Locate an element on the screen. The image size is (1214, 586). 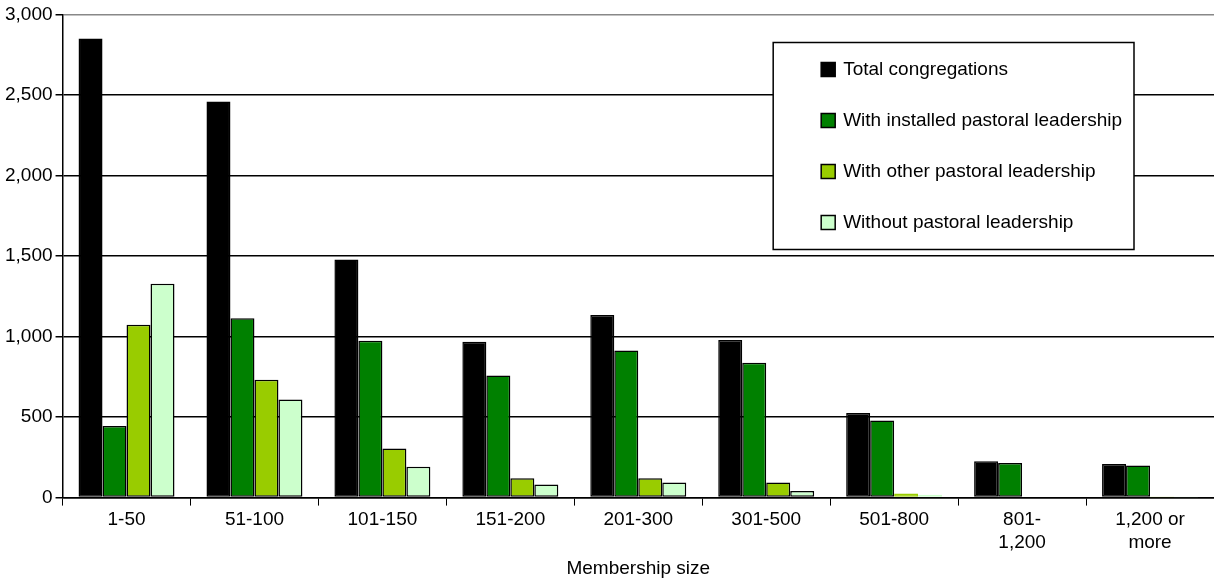
legend-label: With other pastoral leadership is located at coordinates (969, 170).